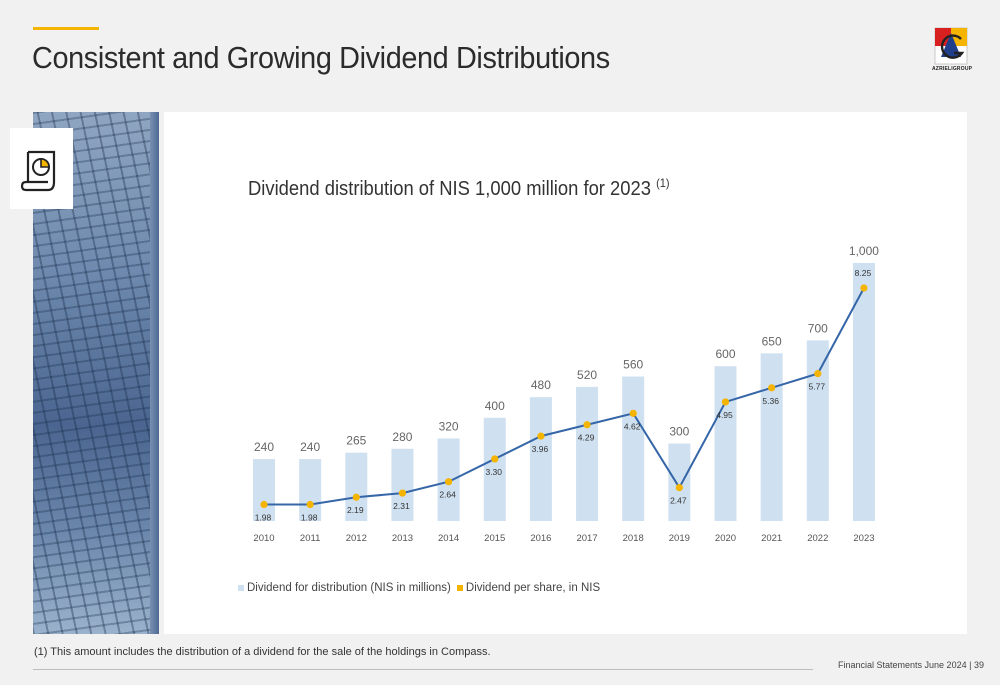 This screenshot has width=1000, height=685. What do you see at coordinates (356, 441) in the screenshot?
I see `bar-label-2012: 265` at bounding box center [356, 441].